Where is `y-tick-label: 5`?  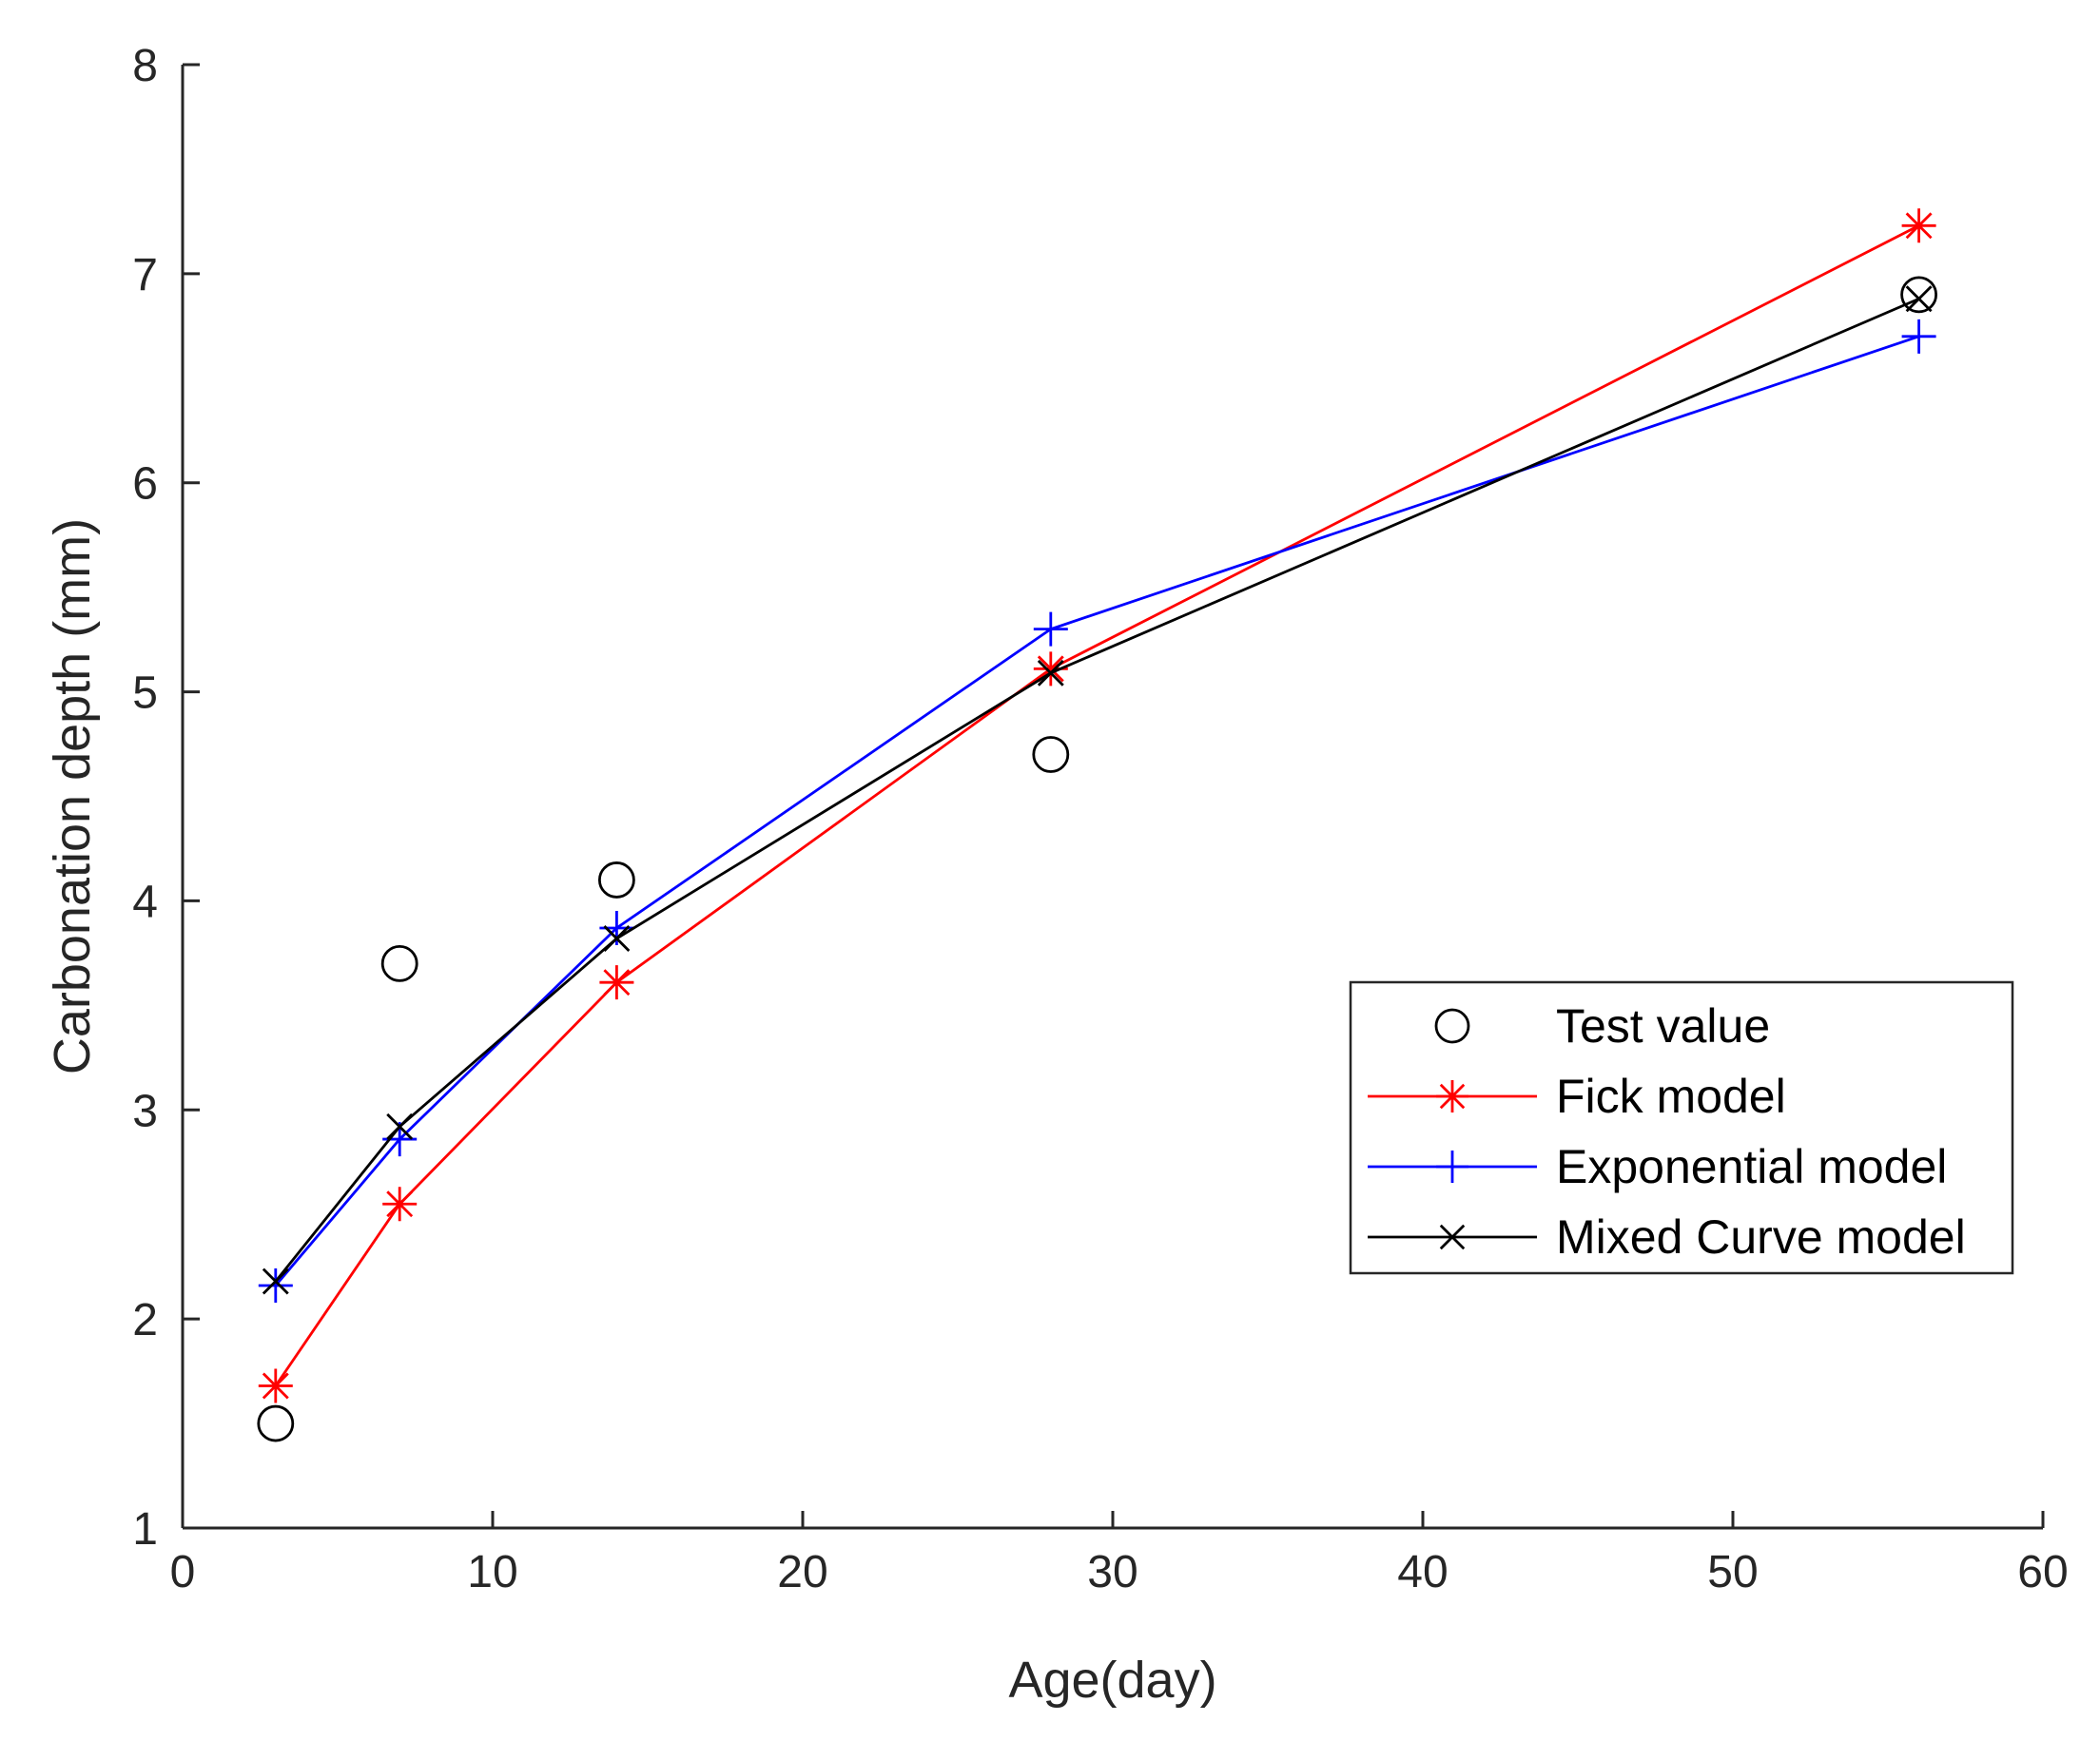
y-tick-label: 5 is located at coordinates (145, 693).